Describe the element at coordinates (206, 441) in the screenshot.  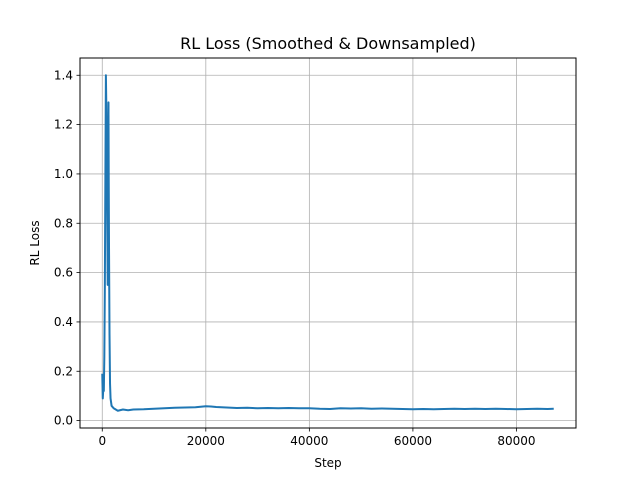
I see `x-tick-label: 20000` at that location.